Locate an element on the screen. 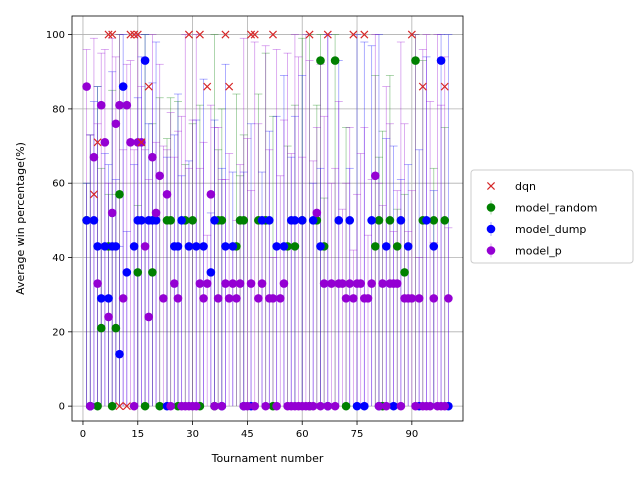 This screenshot has height=480, width=640. y-axis-ticks: 0 20 40 60 80 100 is located at coordinates (59, 221).